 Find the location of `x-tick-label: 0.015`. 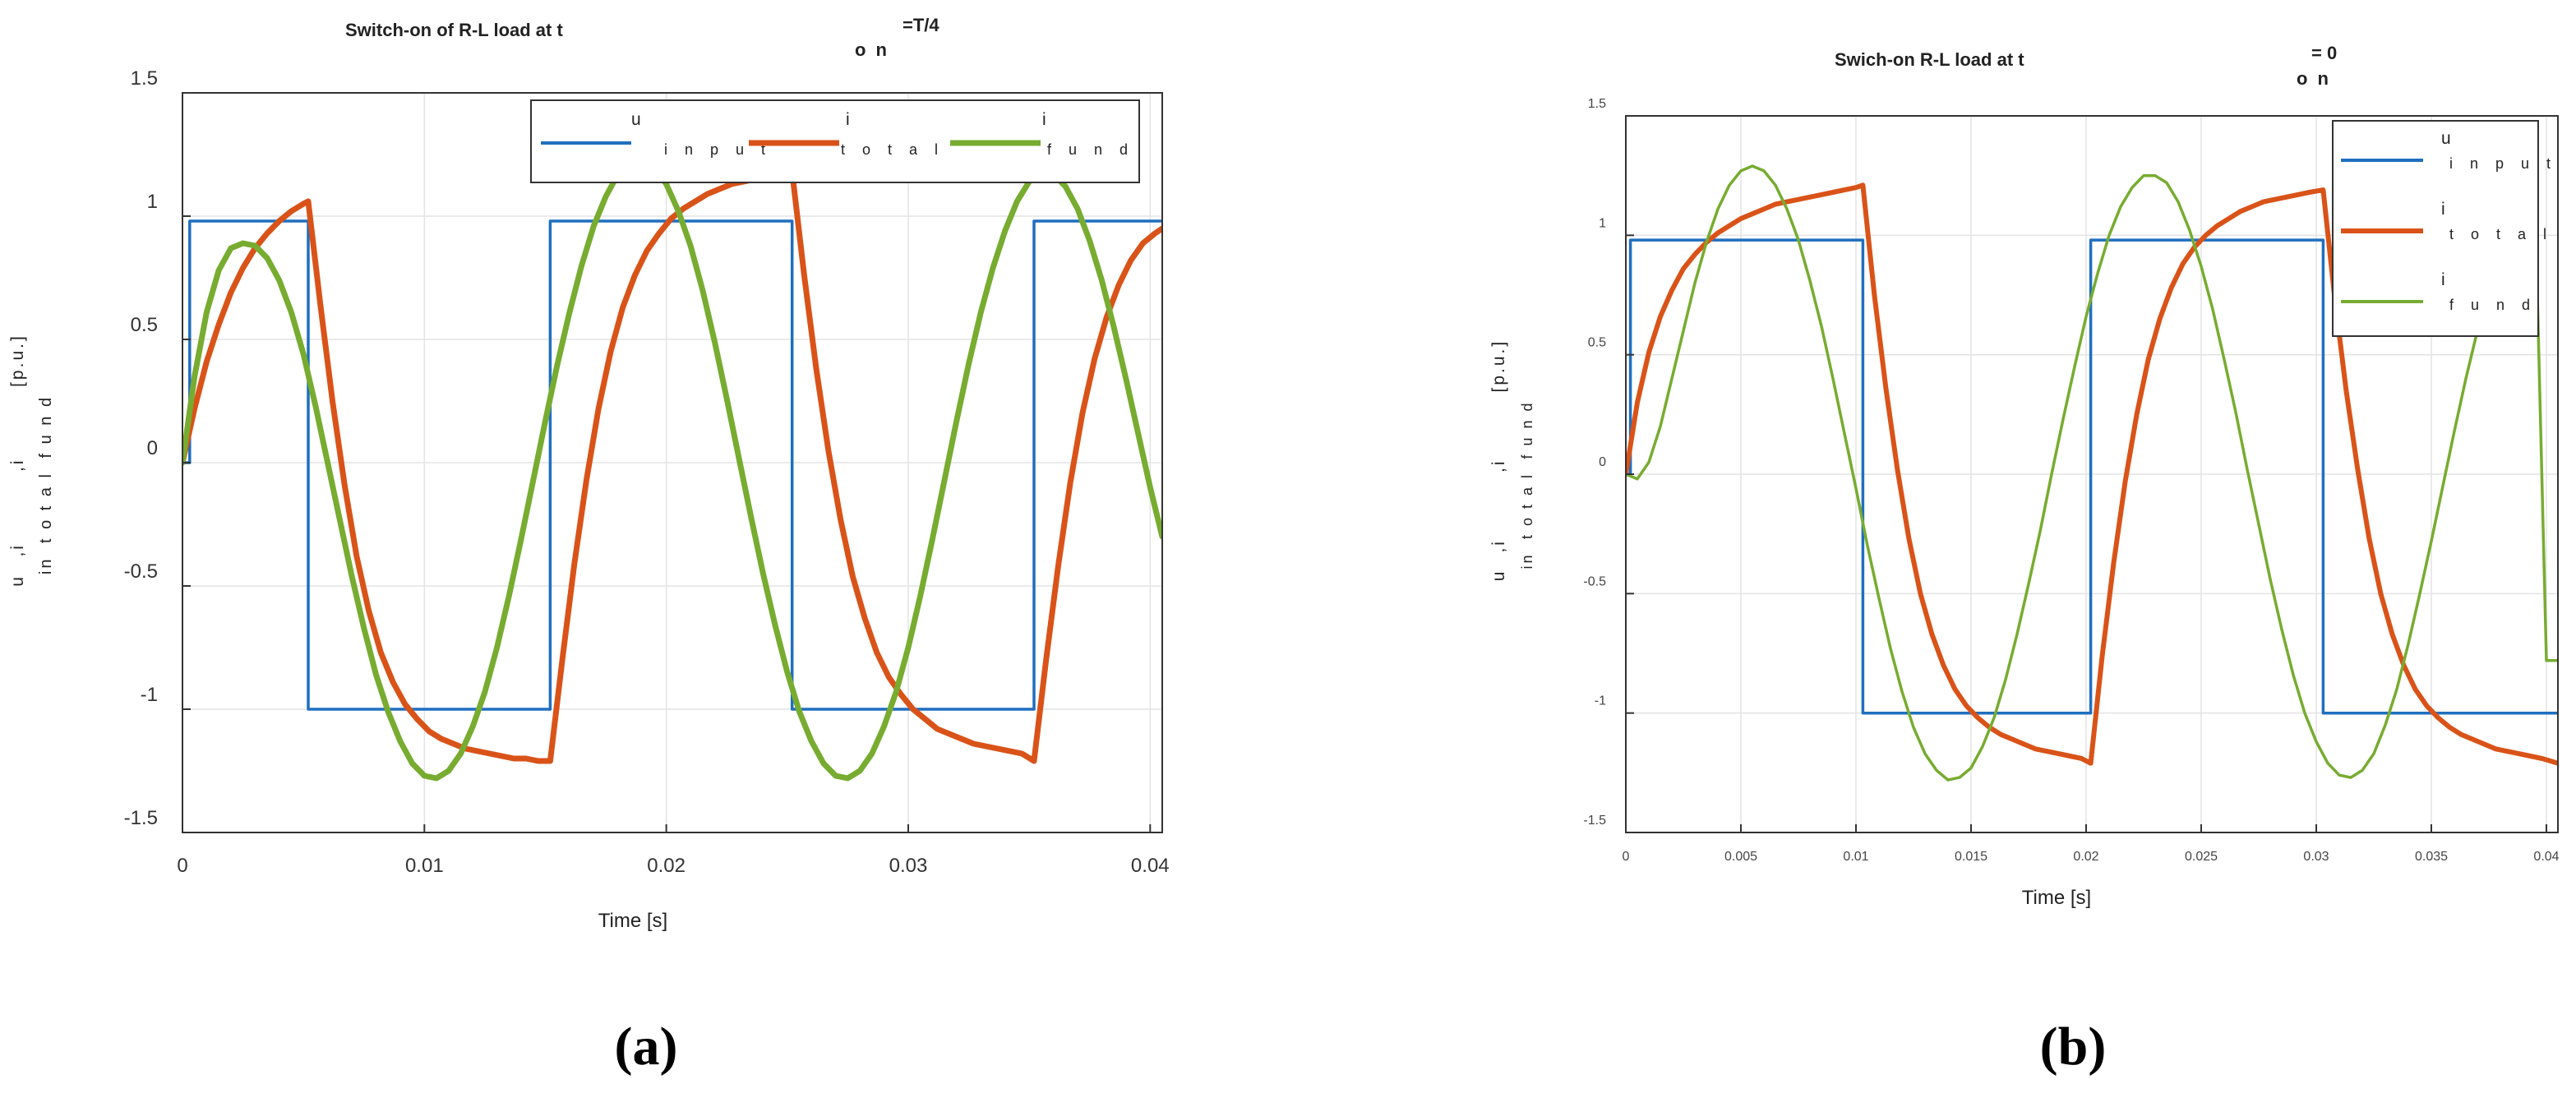

x-tick-label: 0.015 is located at coordinates (1971, 857).